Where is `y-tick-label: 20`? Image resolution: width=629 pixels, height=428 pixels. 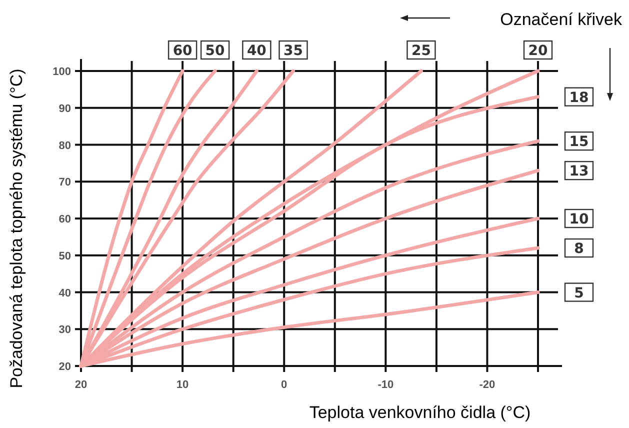 y-tick-label: 20 is located at coordinates (64, 367).